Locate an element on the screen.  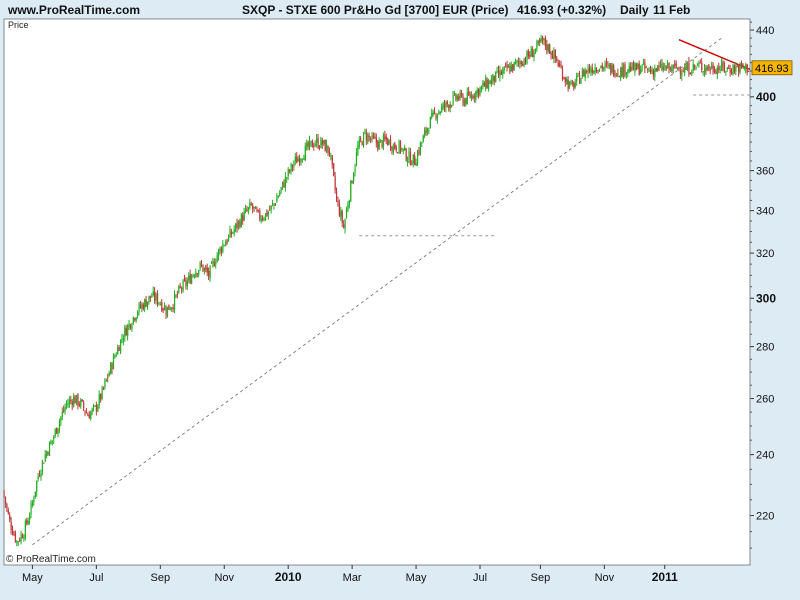
y-tick-label: 240 is located at coordinates (765, 456).